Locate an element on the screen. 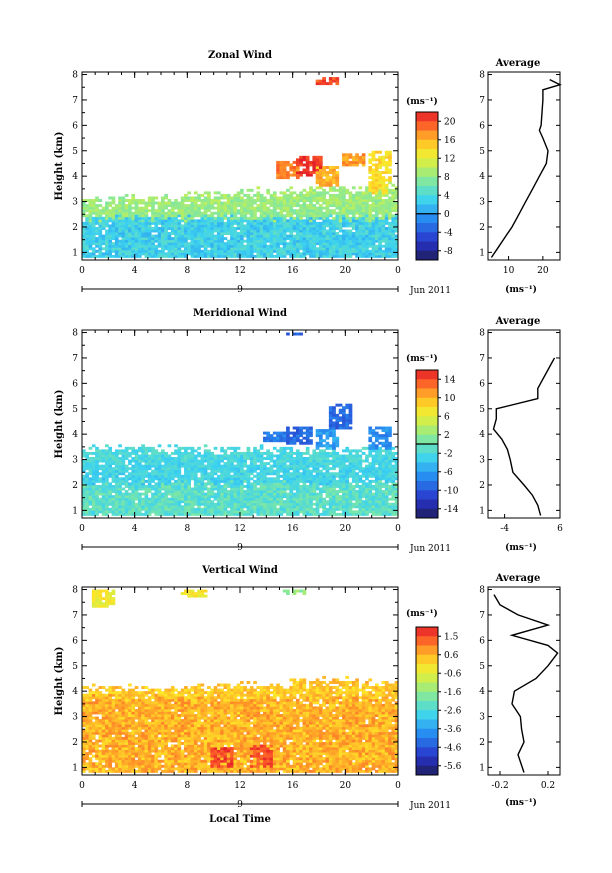 This screenshot has width=612, height=873. y-tick-label: 3 is located at coordinates (75, 203).